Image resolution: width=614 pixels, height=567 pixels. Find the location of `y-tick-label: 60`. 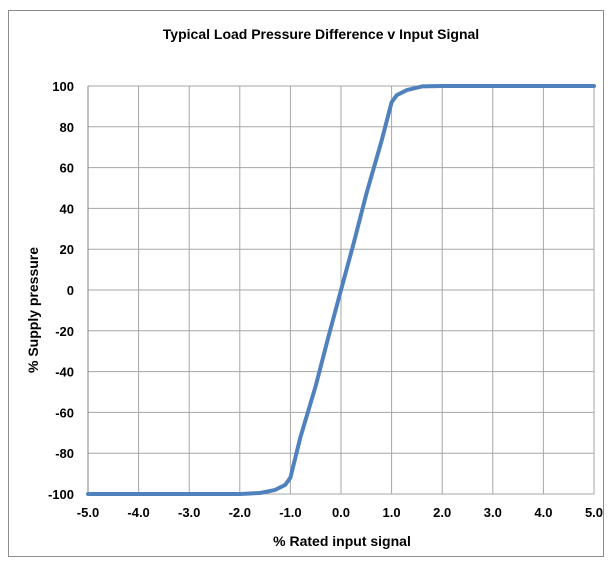

y-tick-label: 60 is located at coordinates (67, 168).